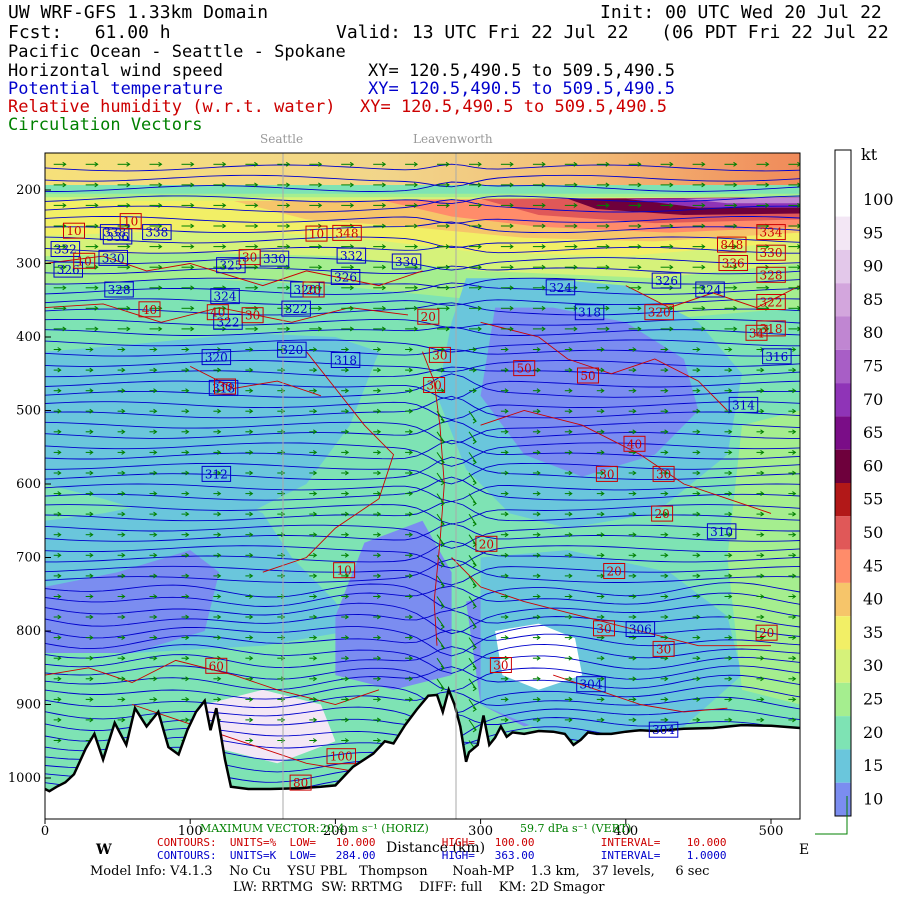  Describe the element at coordinates (522, 71) in the screenshot. I see `field-wind-xy: XY= 120.5,490.5 to 509.5,490.5` at that location.